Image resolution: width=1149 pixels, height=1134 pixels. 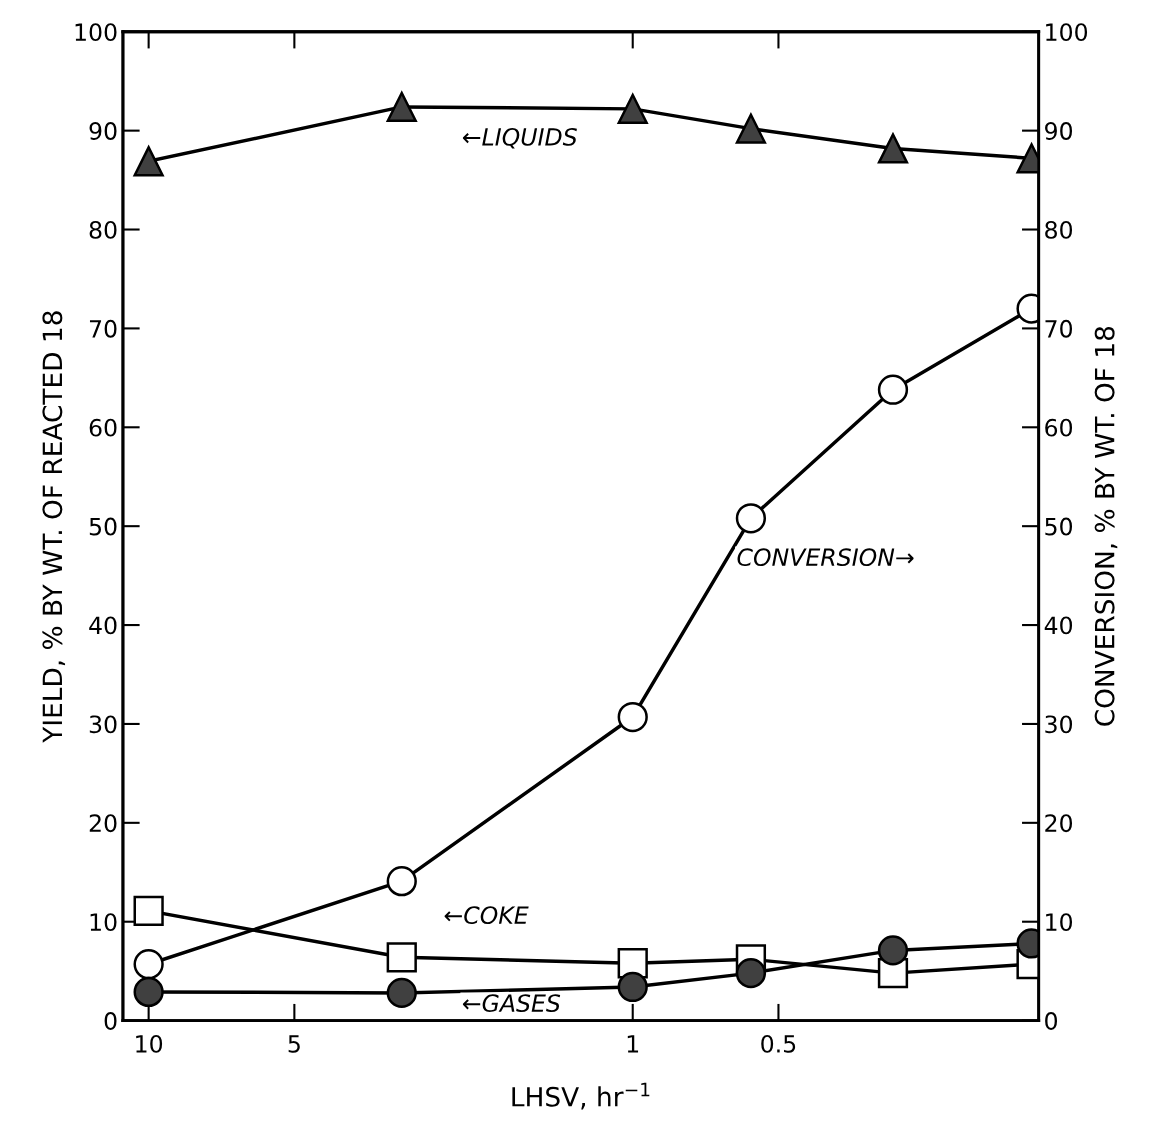 I want to click on y2-tick-label: 80, so click(x=1059, y=229).